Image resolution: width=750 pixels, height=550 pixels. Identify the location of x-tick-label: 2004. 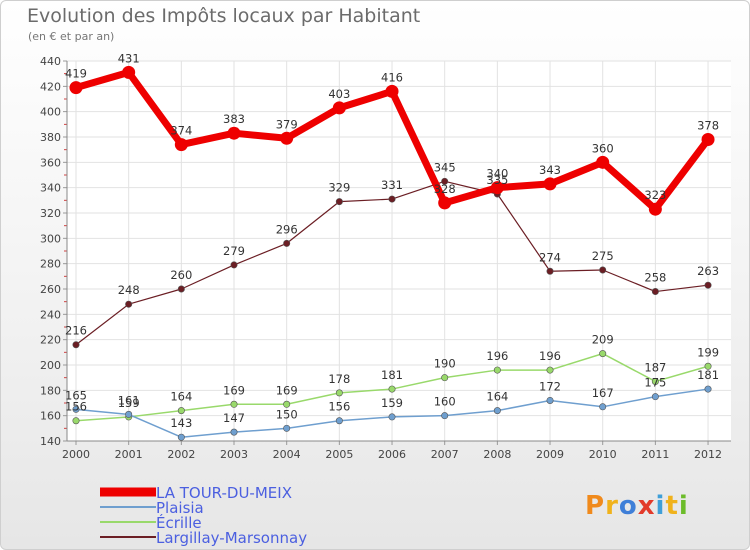
(287, 454).